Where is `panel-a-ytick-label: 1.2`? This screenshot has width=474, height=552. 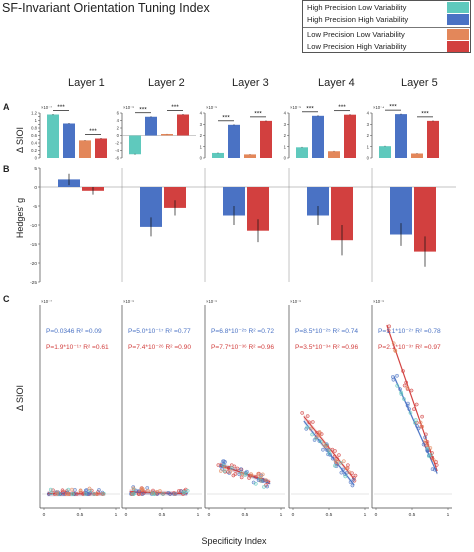
panel-a-ytick-label: 1.2 is located at coordinates (34, 113).